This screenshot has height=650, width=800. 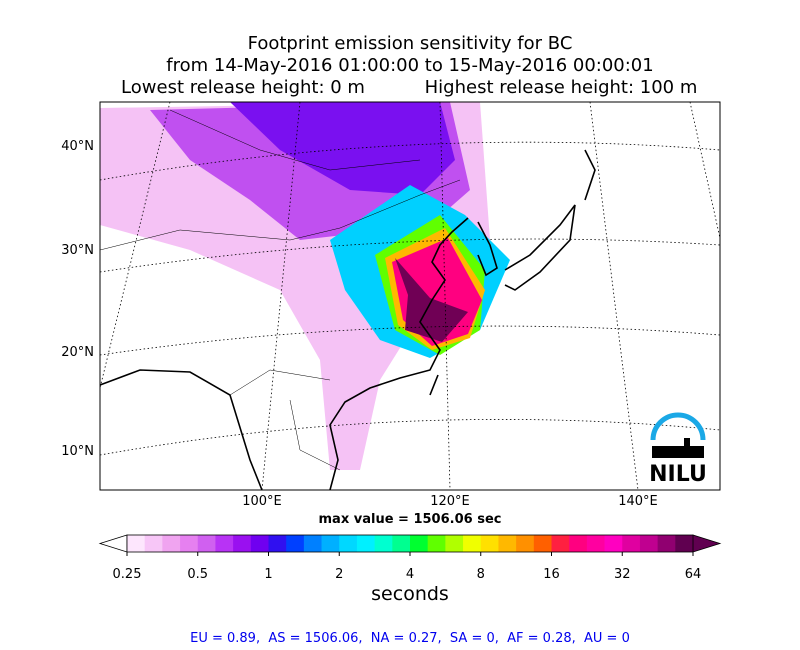 I want to click on logo-text: NILU, so click(x=678, y=474).